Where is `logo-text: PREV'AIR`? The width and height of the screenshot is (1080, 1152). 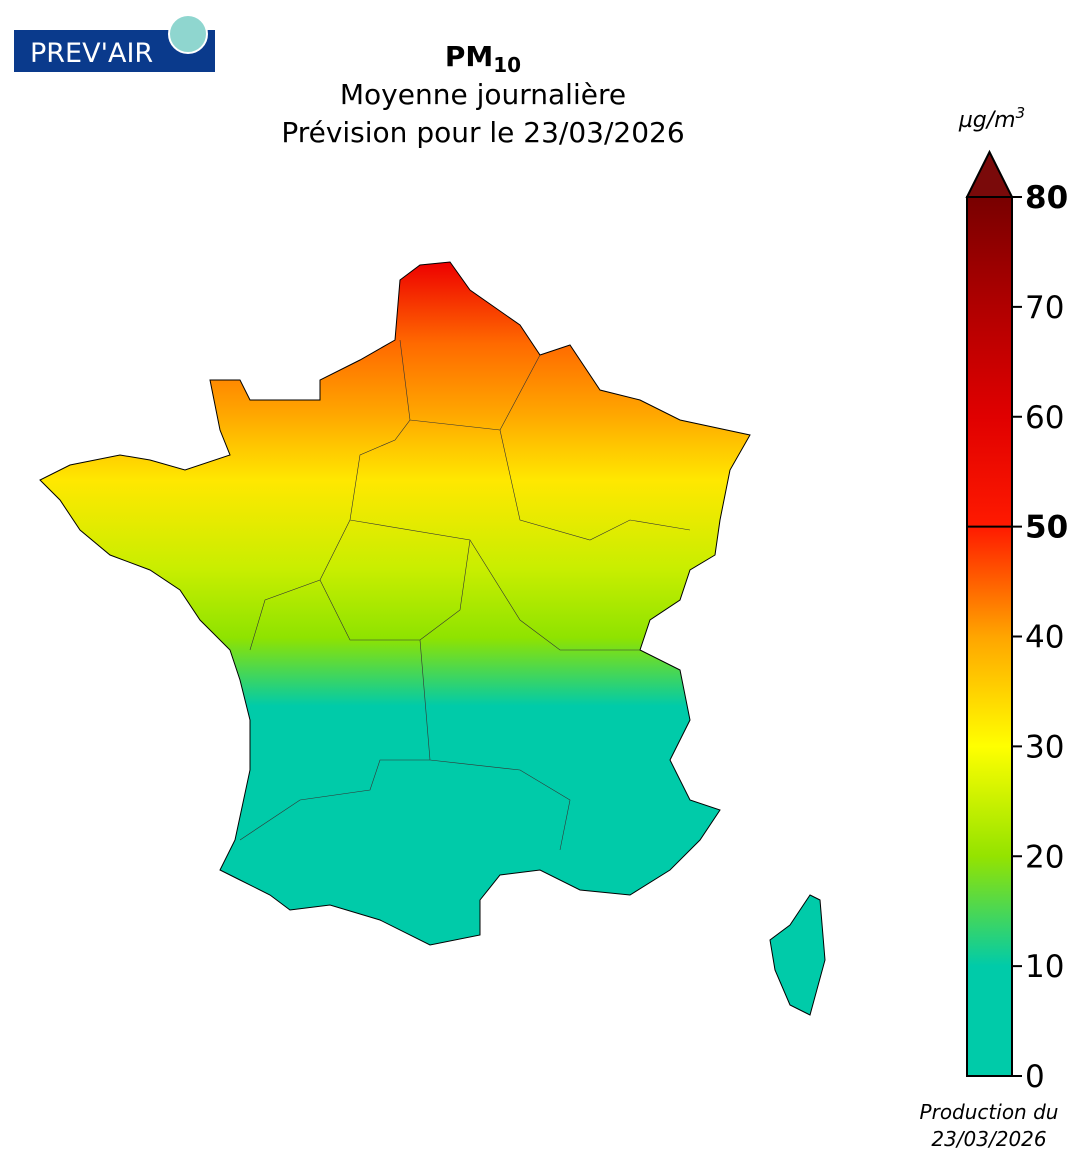 logo-text: PREV'AIR is located at coordinates (91, 53).